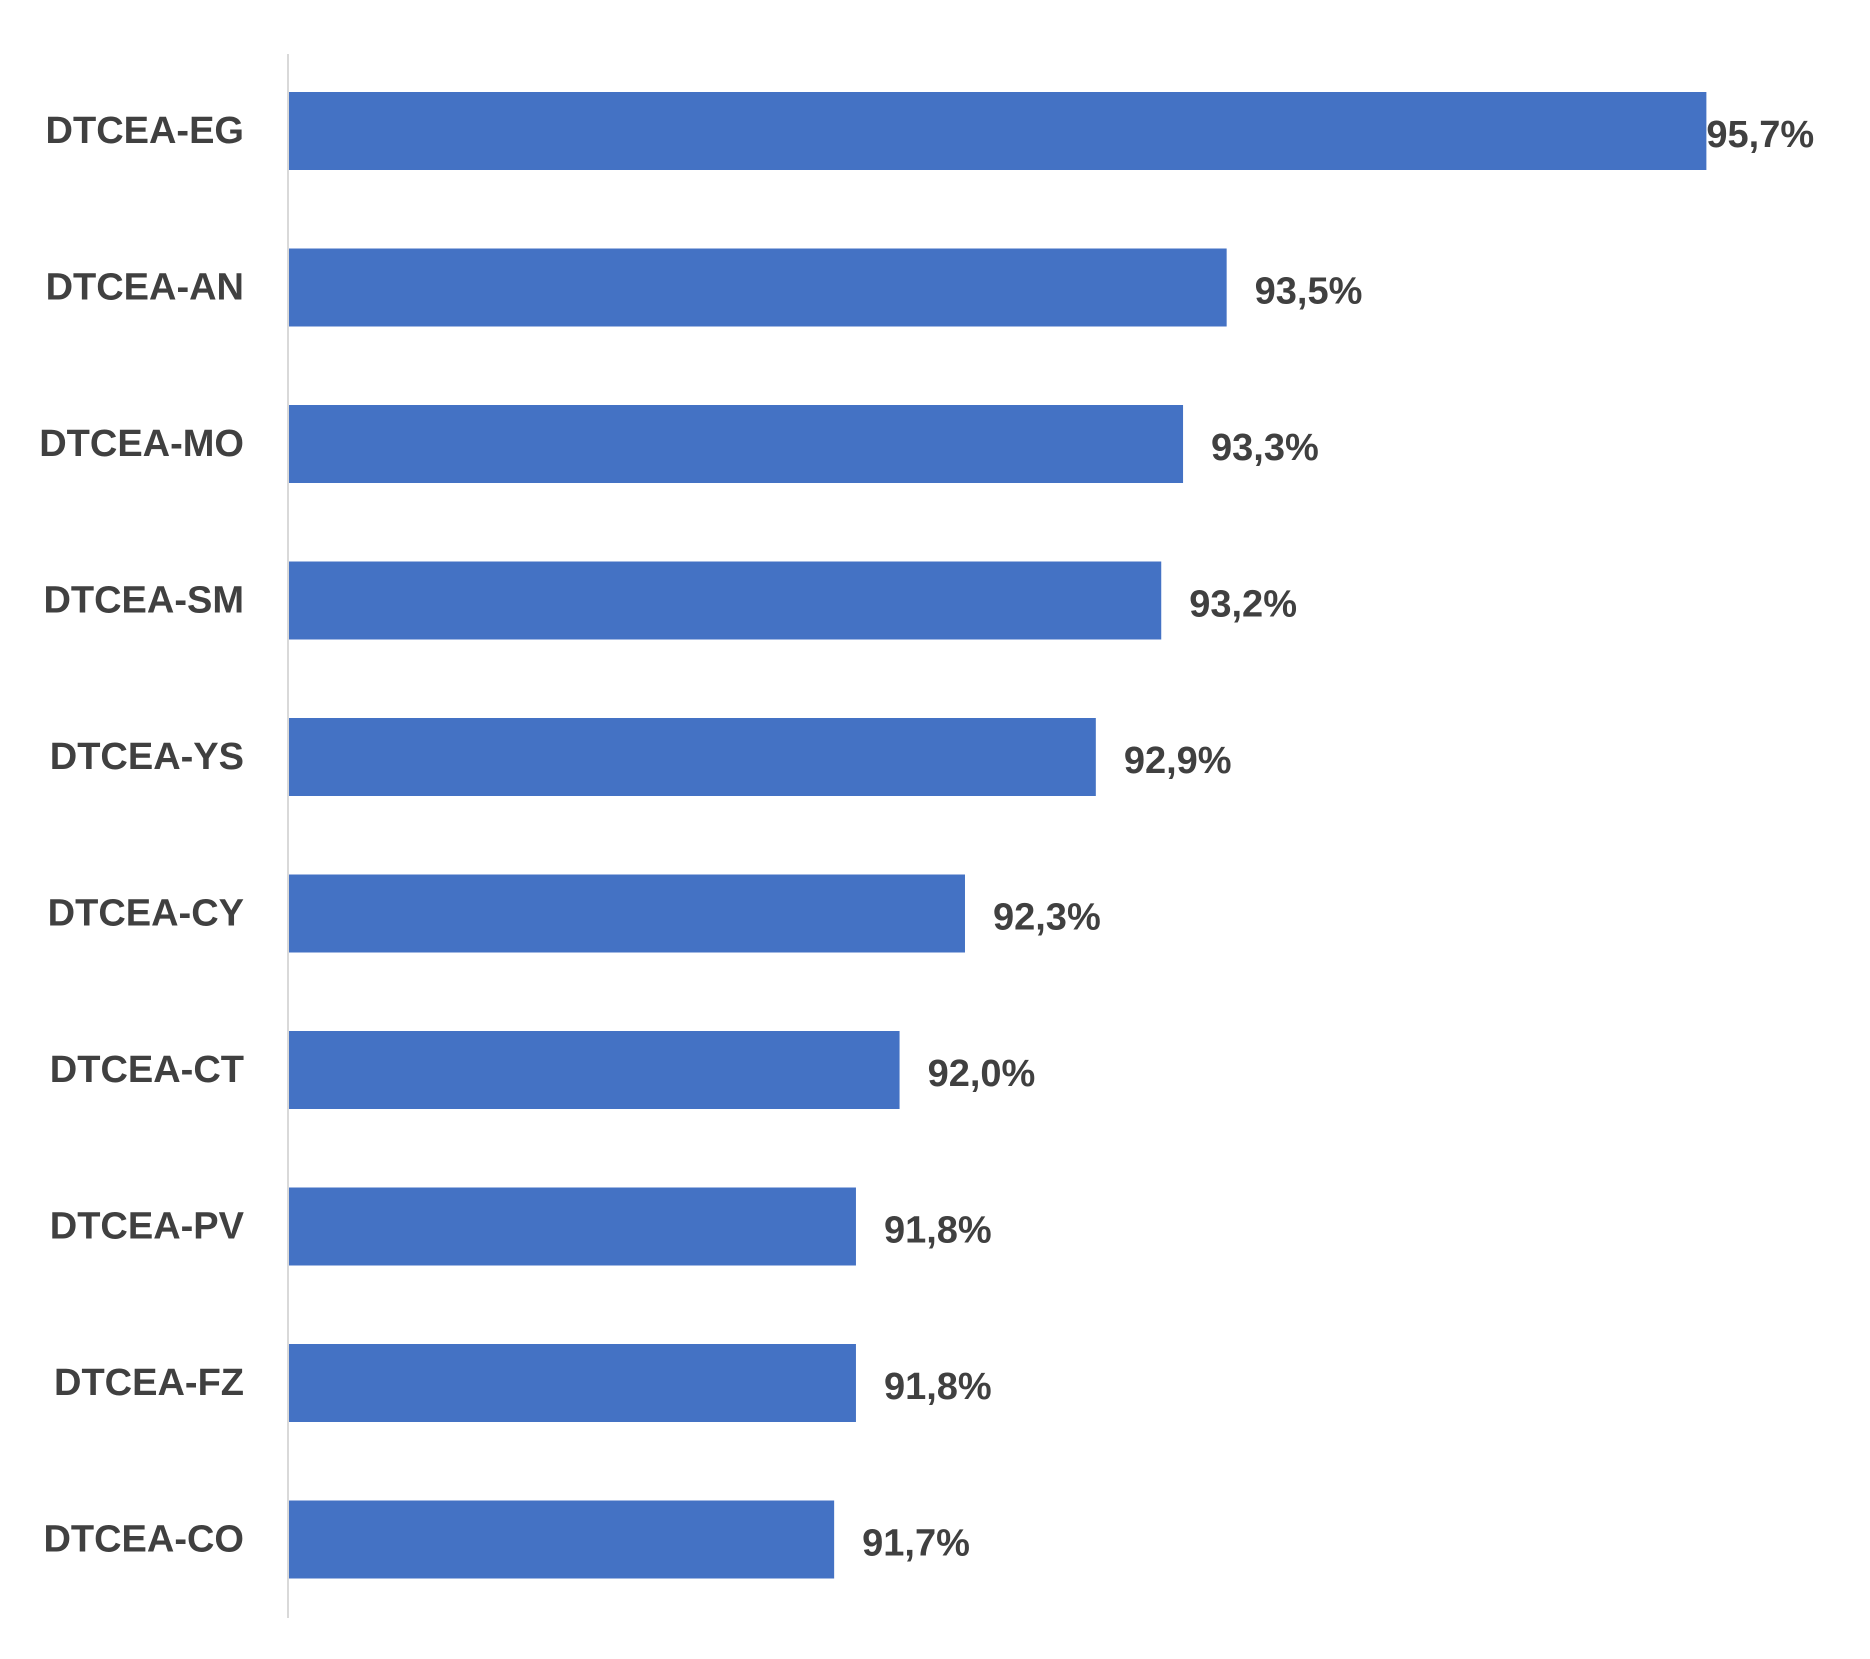 Image resolution: width=1870 pixels, height=1659 pixels. What do you see at coordinates (147, 1227) in the screenshot?
I see `category-label-dtcea-pv: DTCEA-PV` at bounding box center [147, 1227].